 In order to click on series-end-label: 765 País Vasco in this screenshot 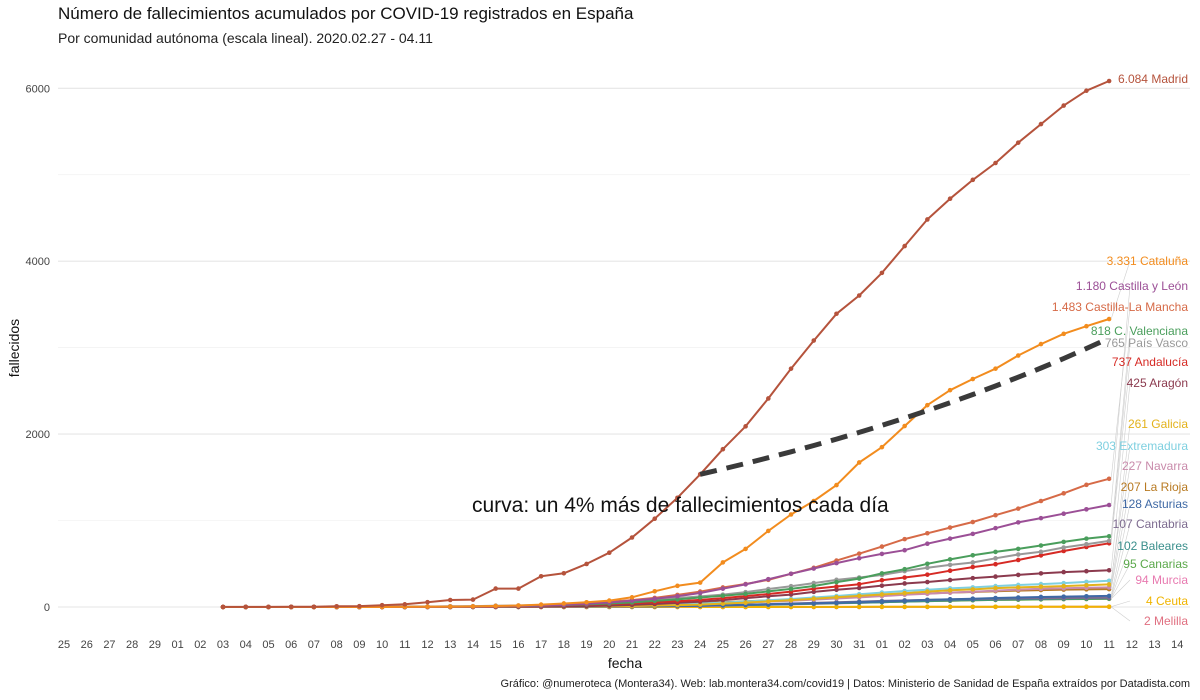, I will do `click(1146, 343)`.